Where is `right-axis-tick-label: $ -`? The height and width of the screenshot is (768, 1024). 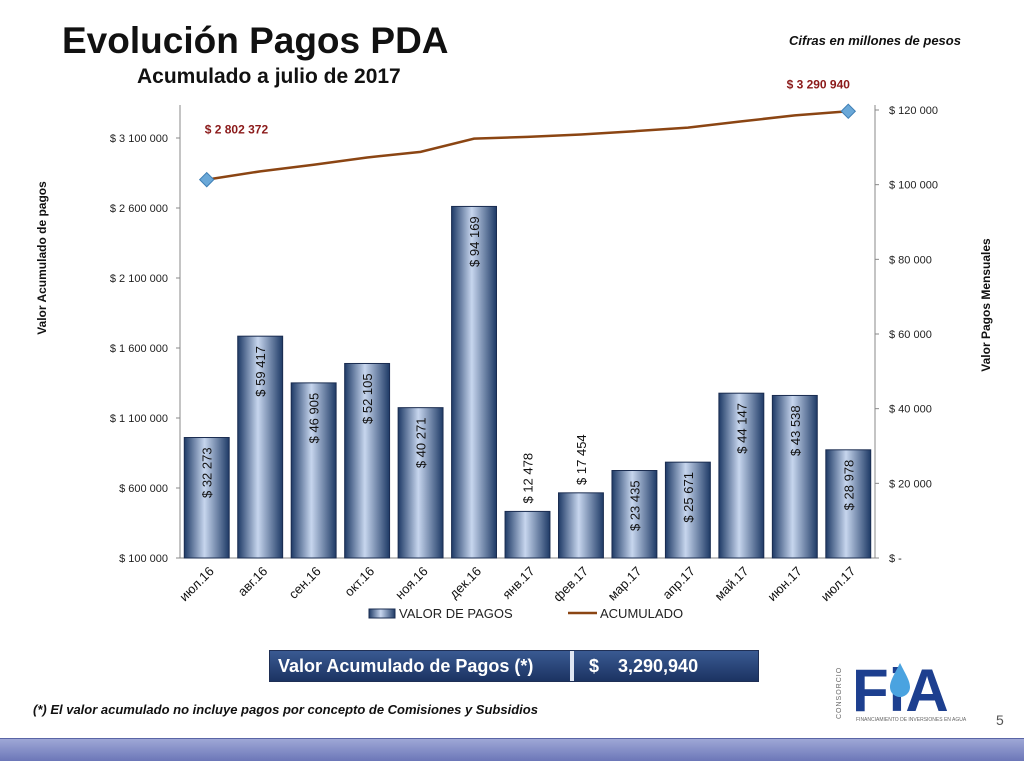
right-axis-tick-label: $ - is located at coordinates (895, 559).